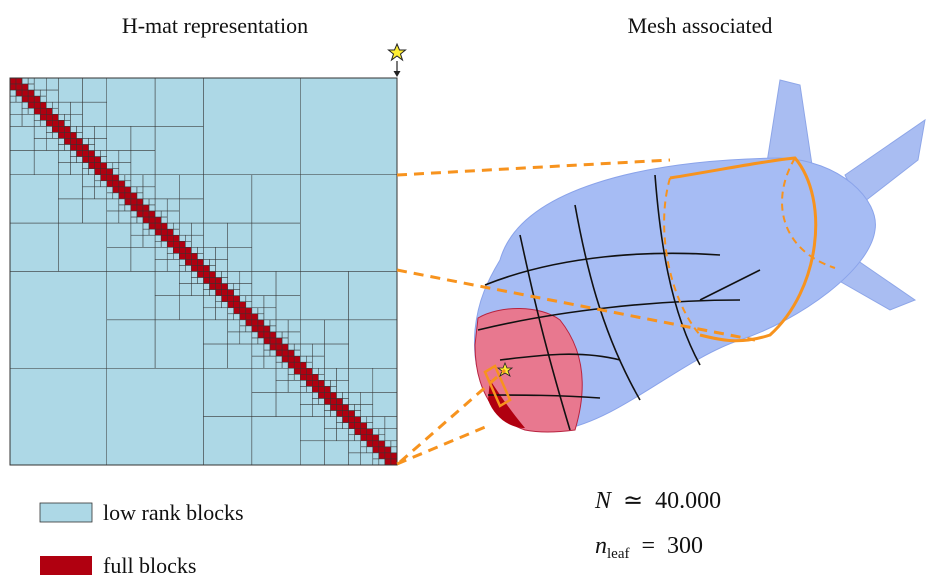 This screenshot has width=935, height=583. What do you see at coordinates (685, 546) in the screenshot?
I see `value: 300` at bounding box center [685, 546].